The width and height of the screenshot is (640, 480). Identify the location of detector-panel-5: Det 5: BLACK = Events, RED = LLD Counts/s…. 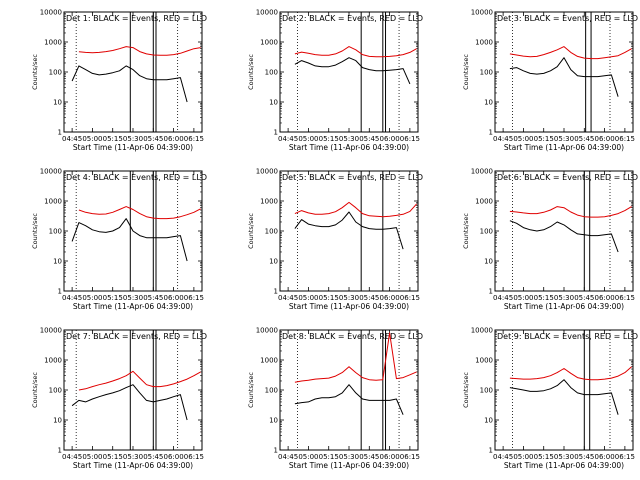
(335, 240).